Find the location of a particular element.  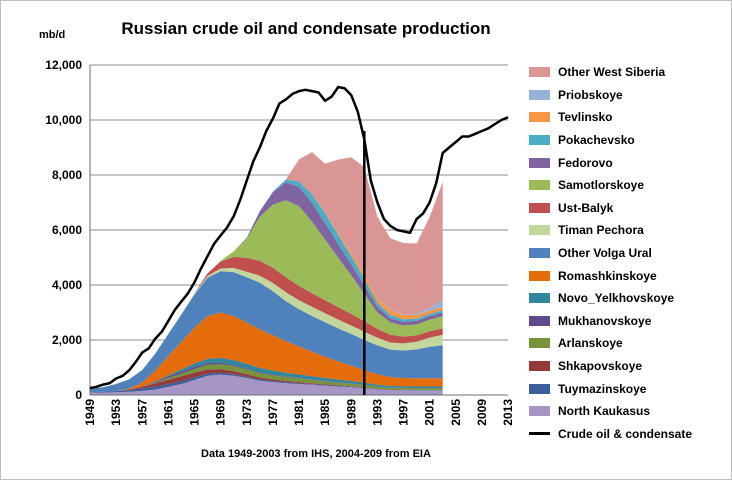

legend-item: Other Volga Ural is located at coordinates (629, 253).